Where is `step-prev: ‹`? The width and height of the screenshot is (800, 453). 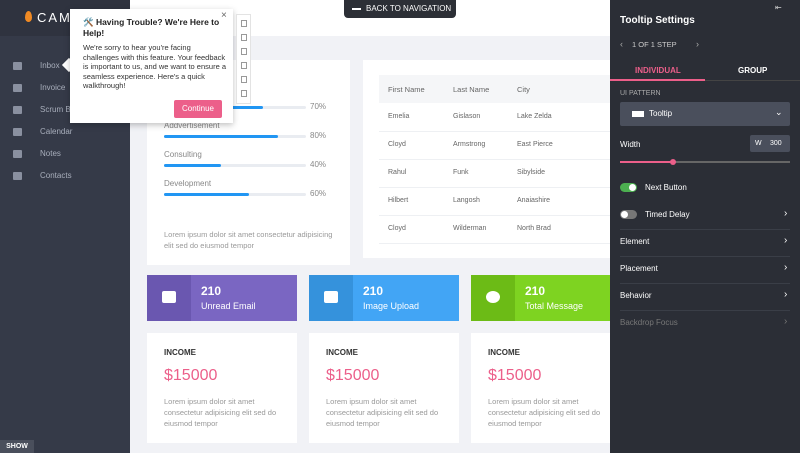
step-prev: ‹ is located at coordinates (621, 44).